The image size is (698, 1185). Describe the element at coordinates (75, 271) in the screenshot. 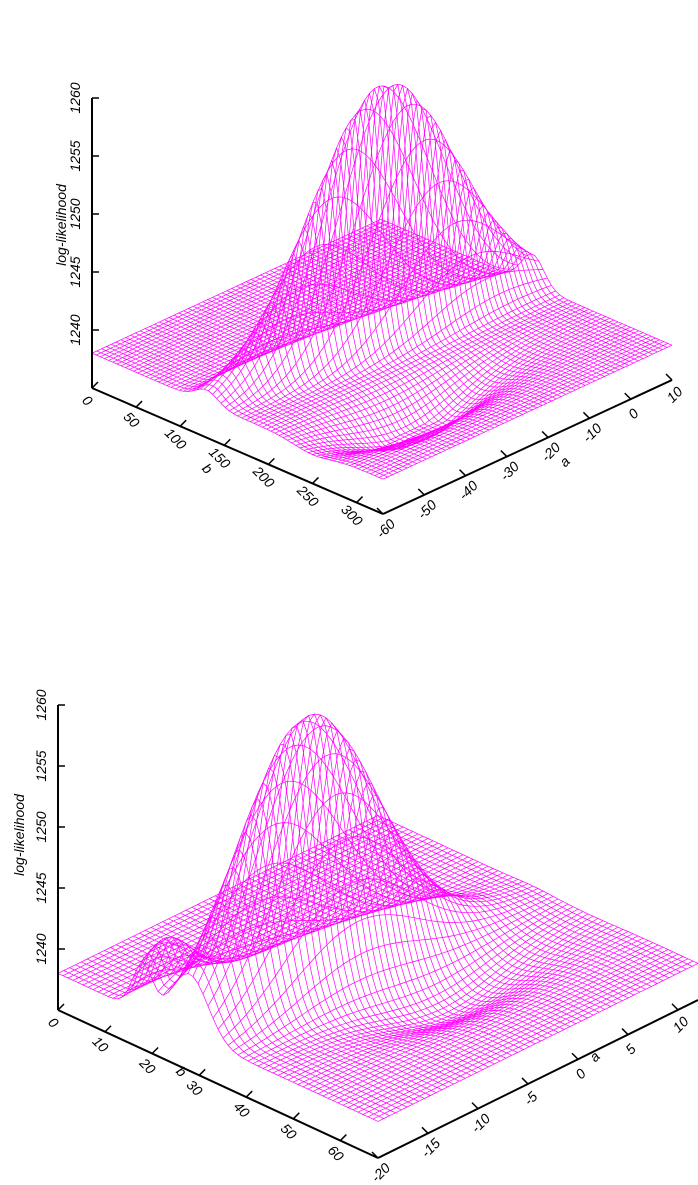

I see `z-tick-label: 1245` at that location.